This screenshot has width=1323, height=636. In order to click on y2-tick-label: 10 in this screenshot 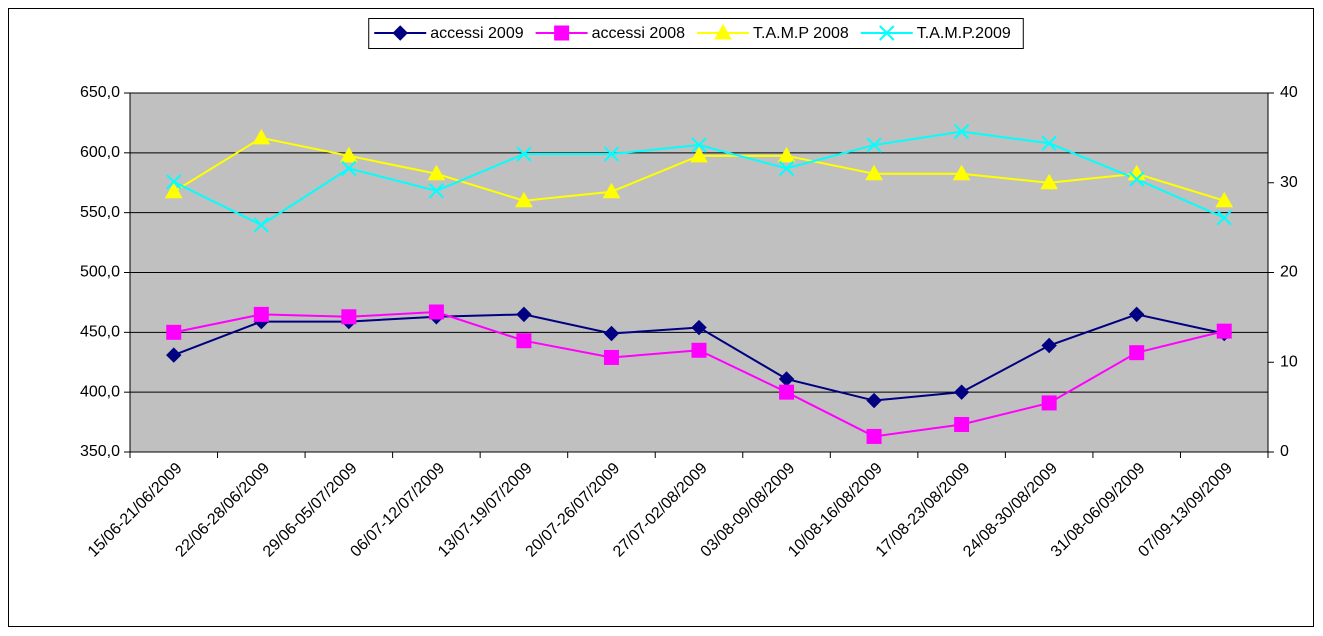, I will do `click(1289, 361)`.